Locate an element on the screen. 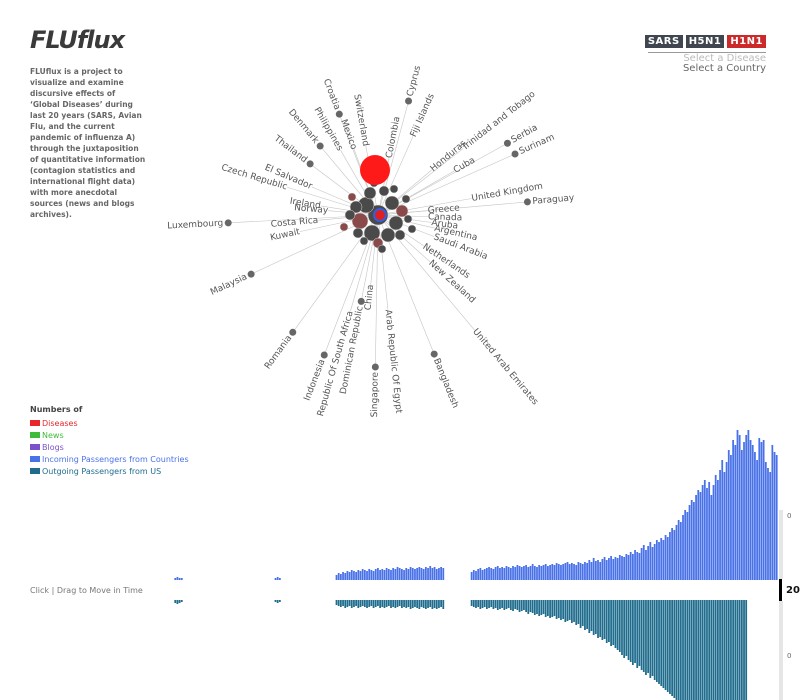 The width and height of the screenshot is (800, 700). tab-h1n1: H1N1 is located at coordinates (746, 41).